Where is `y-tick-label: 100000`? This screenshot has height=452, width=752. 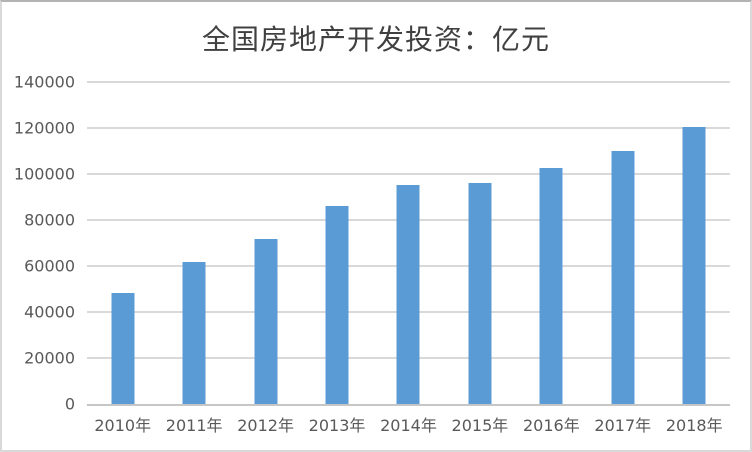 y-tick-label: 100000 is located at coordinates (44, 174).